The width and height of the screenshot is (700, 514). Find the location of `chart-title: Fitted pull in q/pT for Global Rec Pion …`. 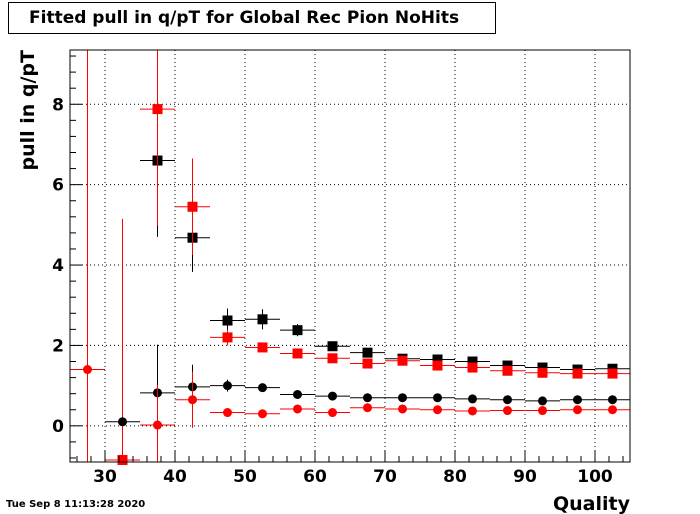

chart-title: Fitted pull in q/pT for Global Rec Pion … is located at coordinates (252, 18).